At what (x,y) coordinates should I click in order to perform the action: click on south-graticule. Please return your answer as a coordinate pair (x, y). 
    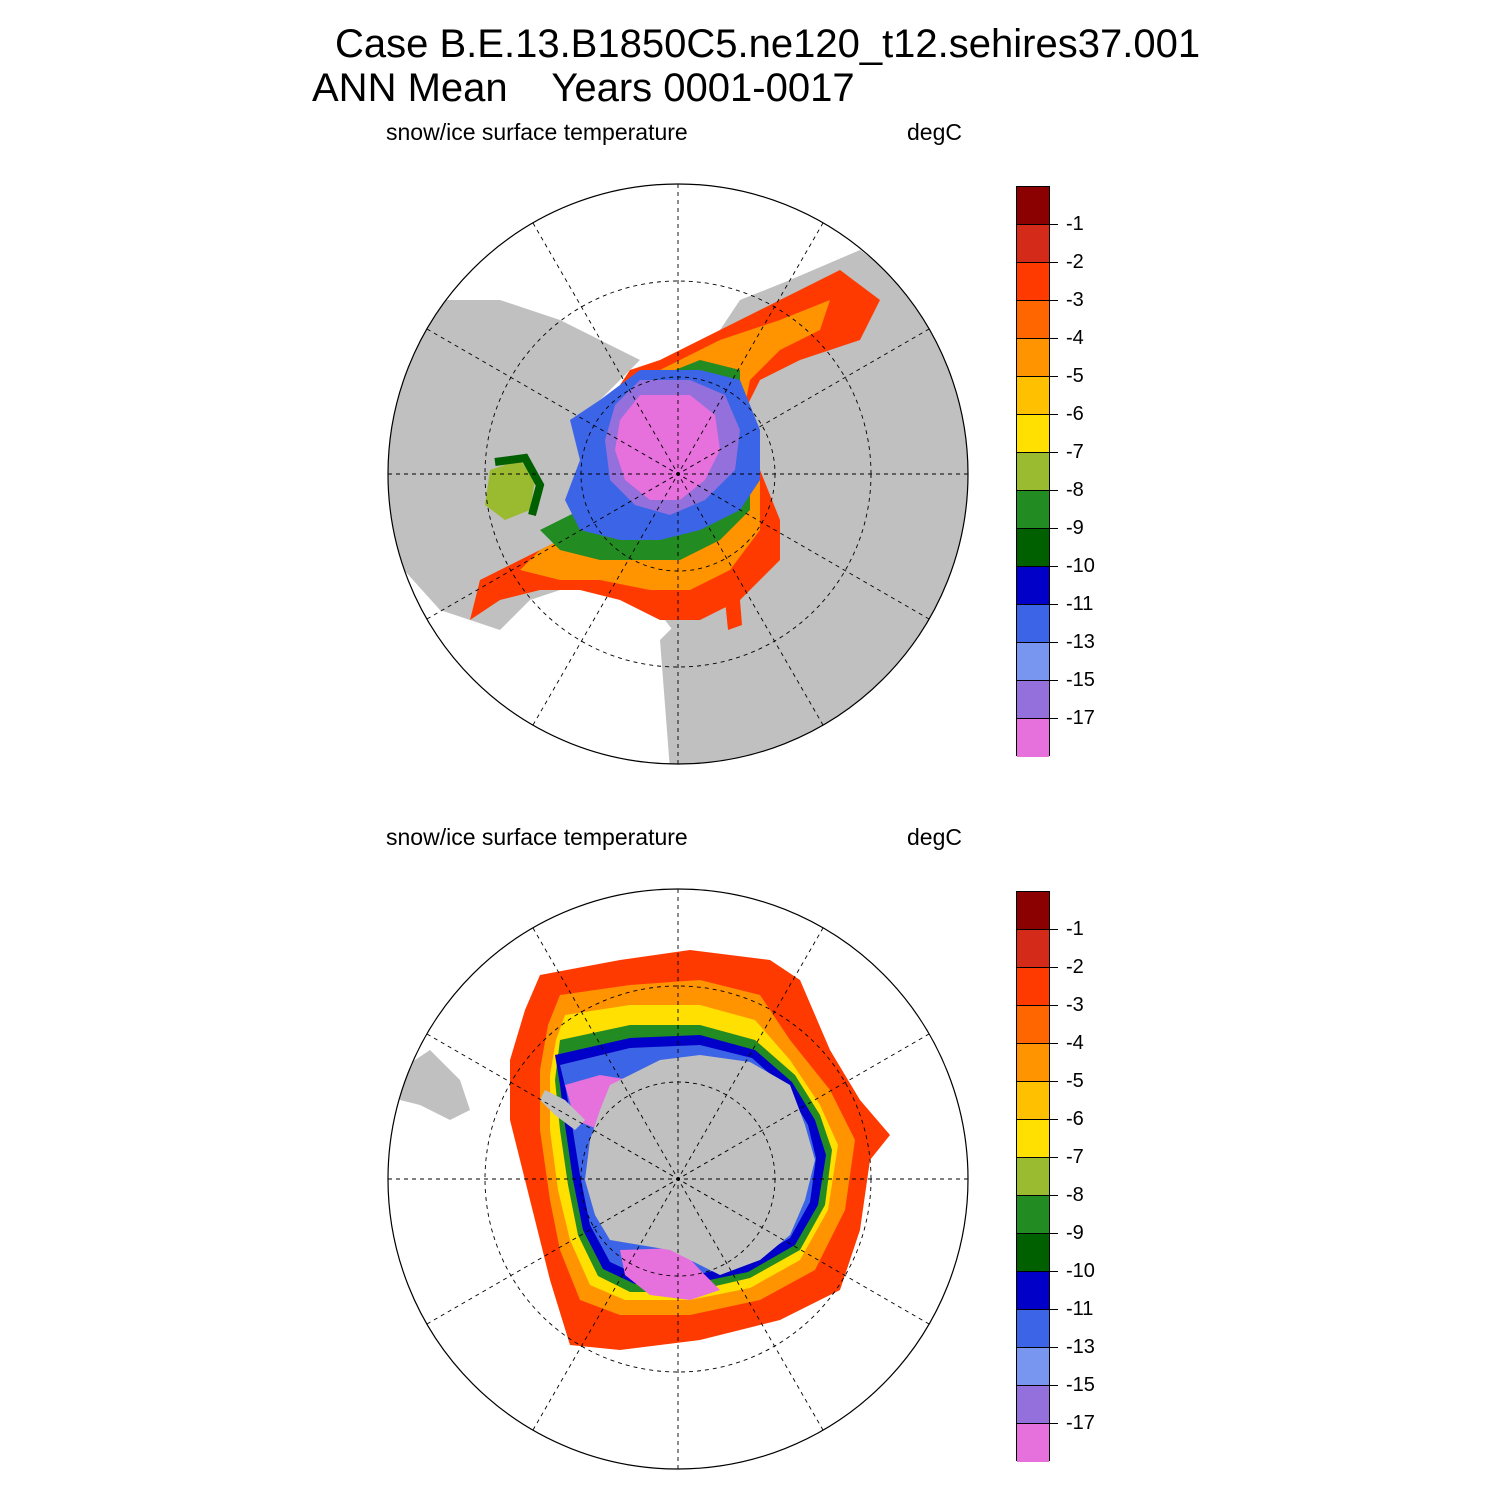
    Looking at the image, I should click on (678, 1179).